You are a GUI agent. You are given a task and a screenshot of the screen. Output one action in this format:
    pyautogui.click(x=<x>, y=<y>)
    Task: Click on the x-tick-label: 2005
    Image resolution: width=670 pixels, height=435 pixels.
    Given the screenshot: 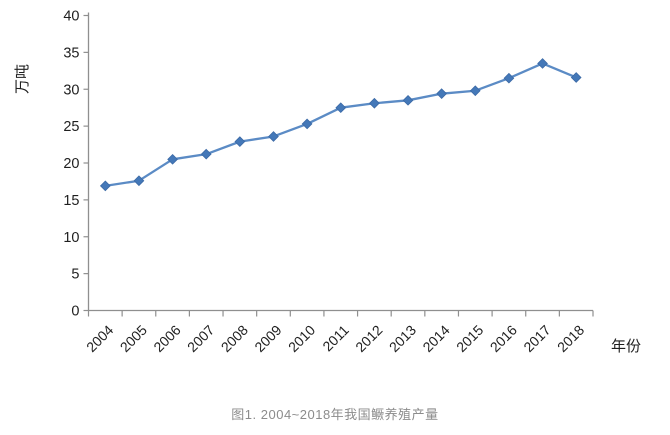 What is the action you would take?
    pyautogui.click(x=133, y=338)
    